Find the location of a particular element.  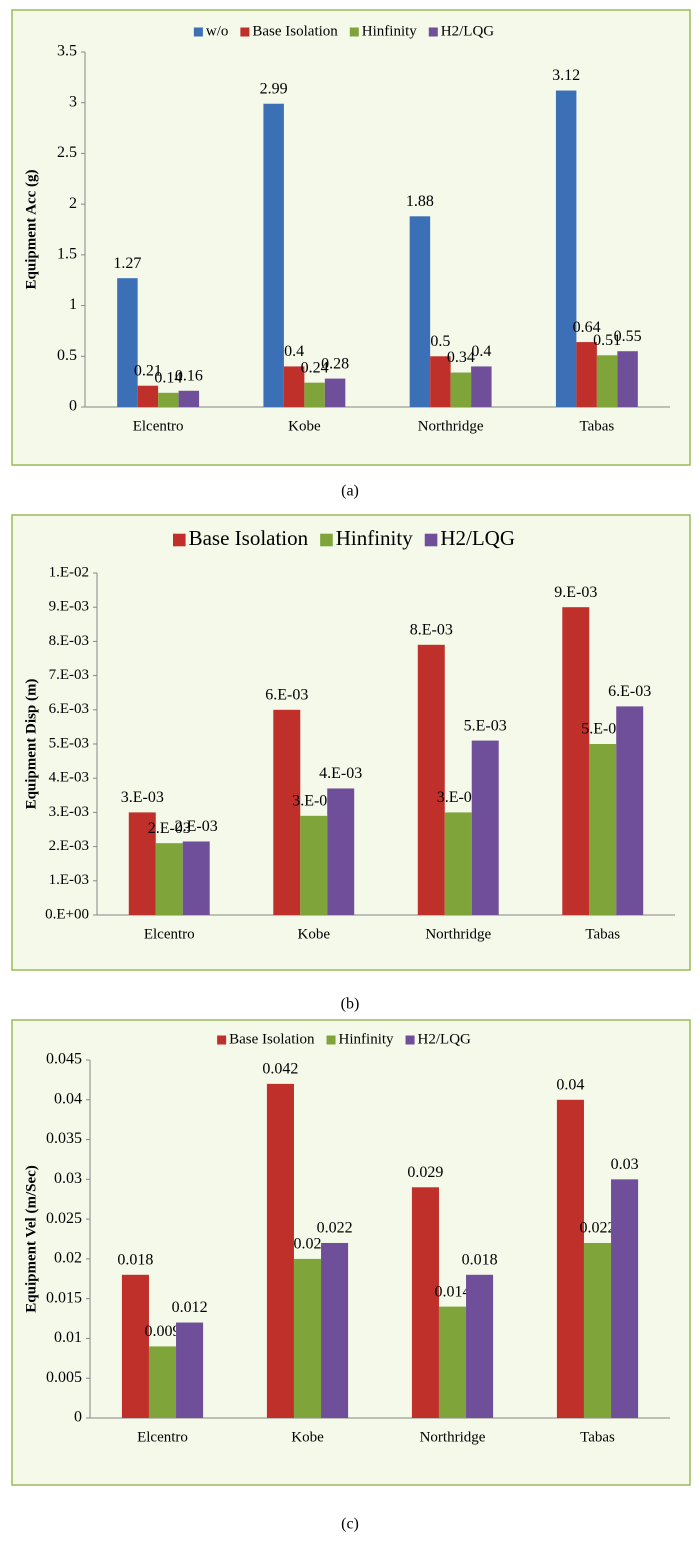

data-label: 1.27 is located at coordinates (127, 263).